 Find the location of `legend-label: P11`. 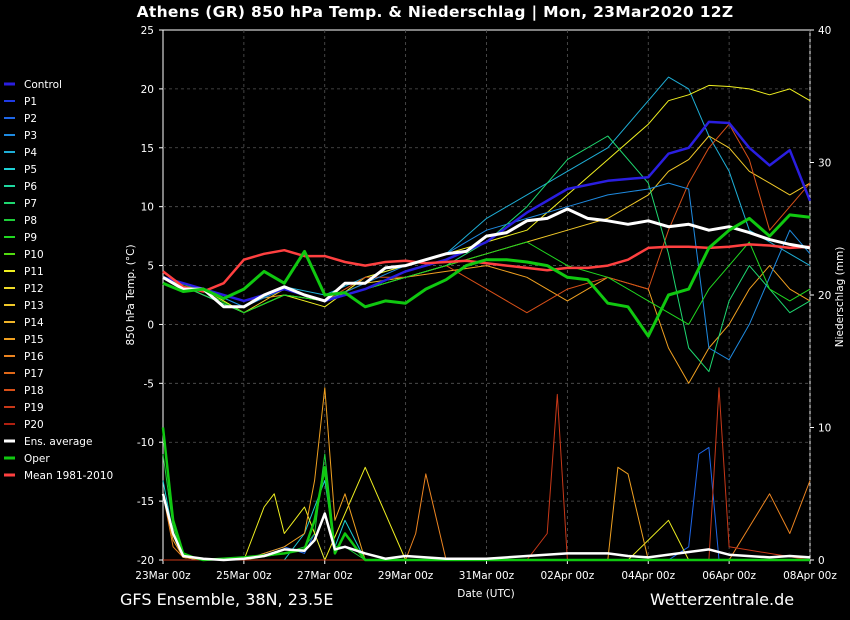

legend-label: P11 is located at coordinates (34, 272).